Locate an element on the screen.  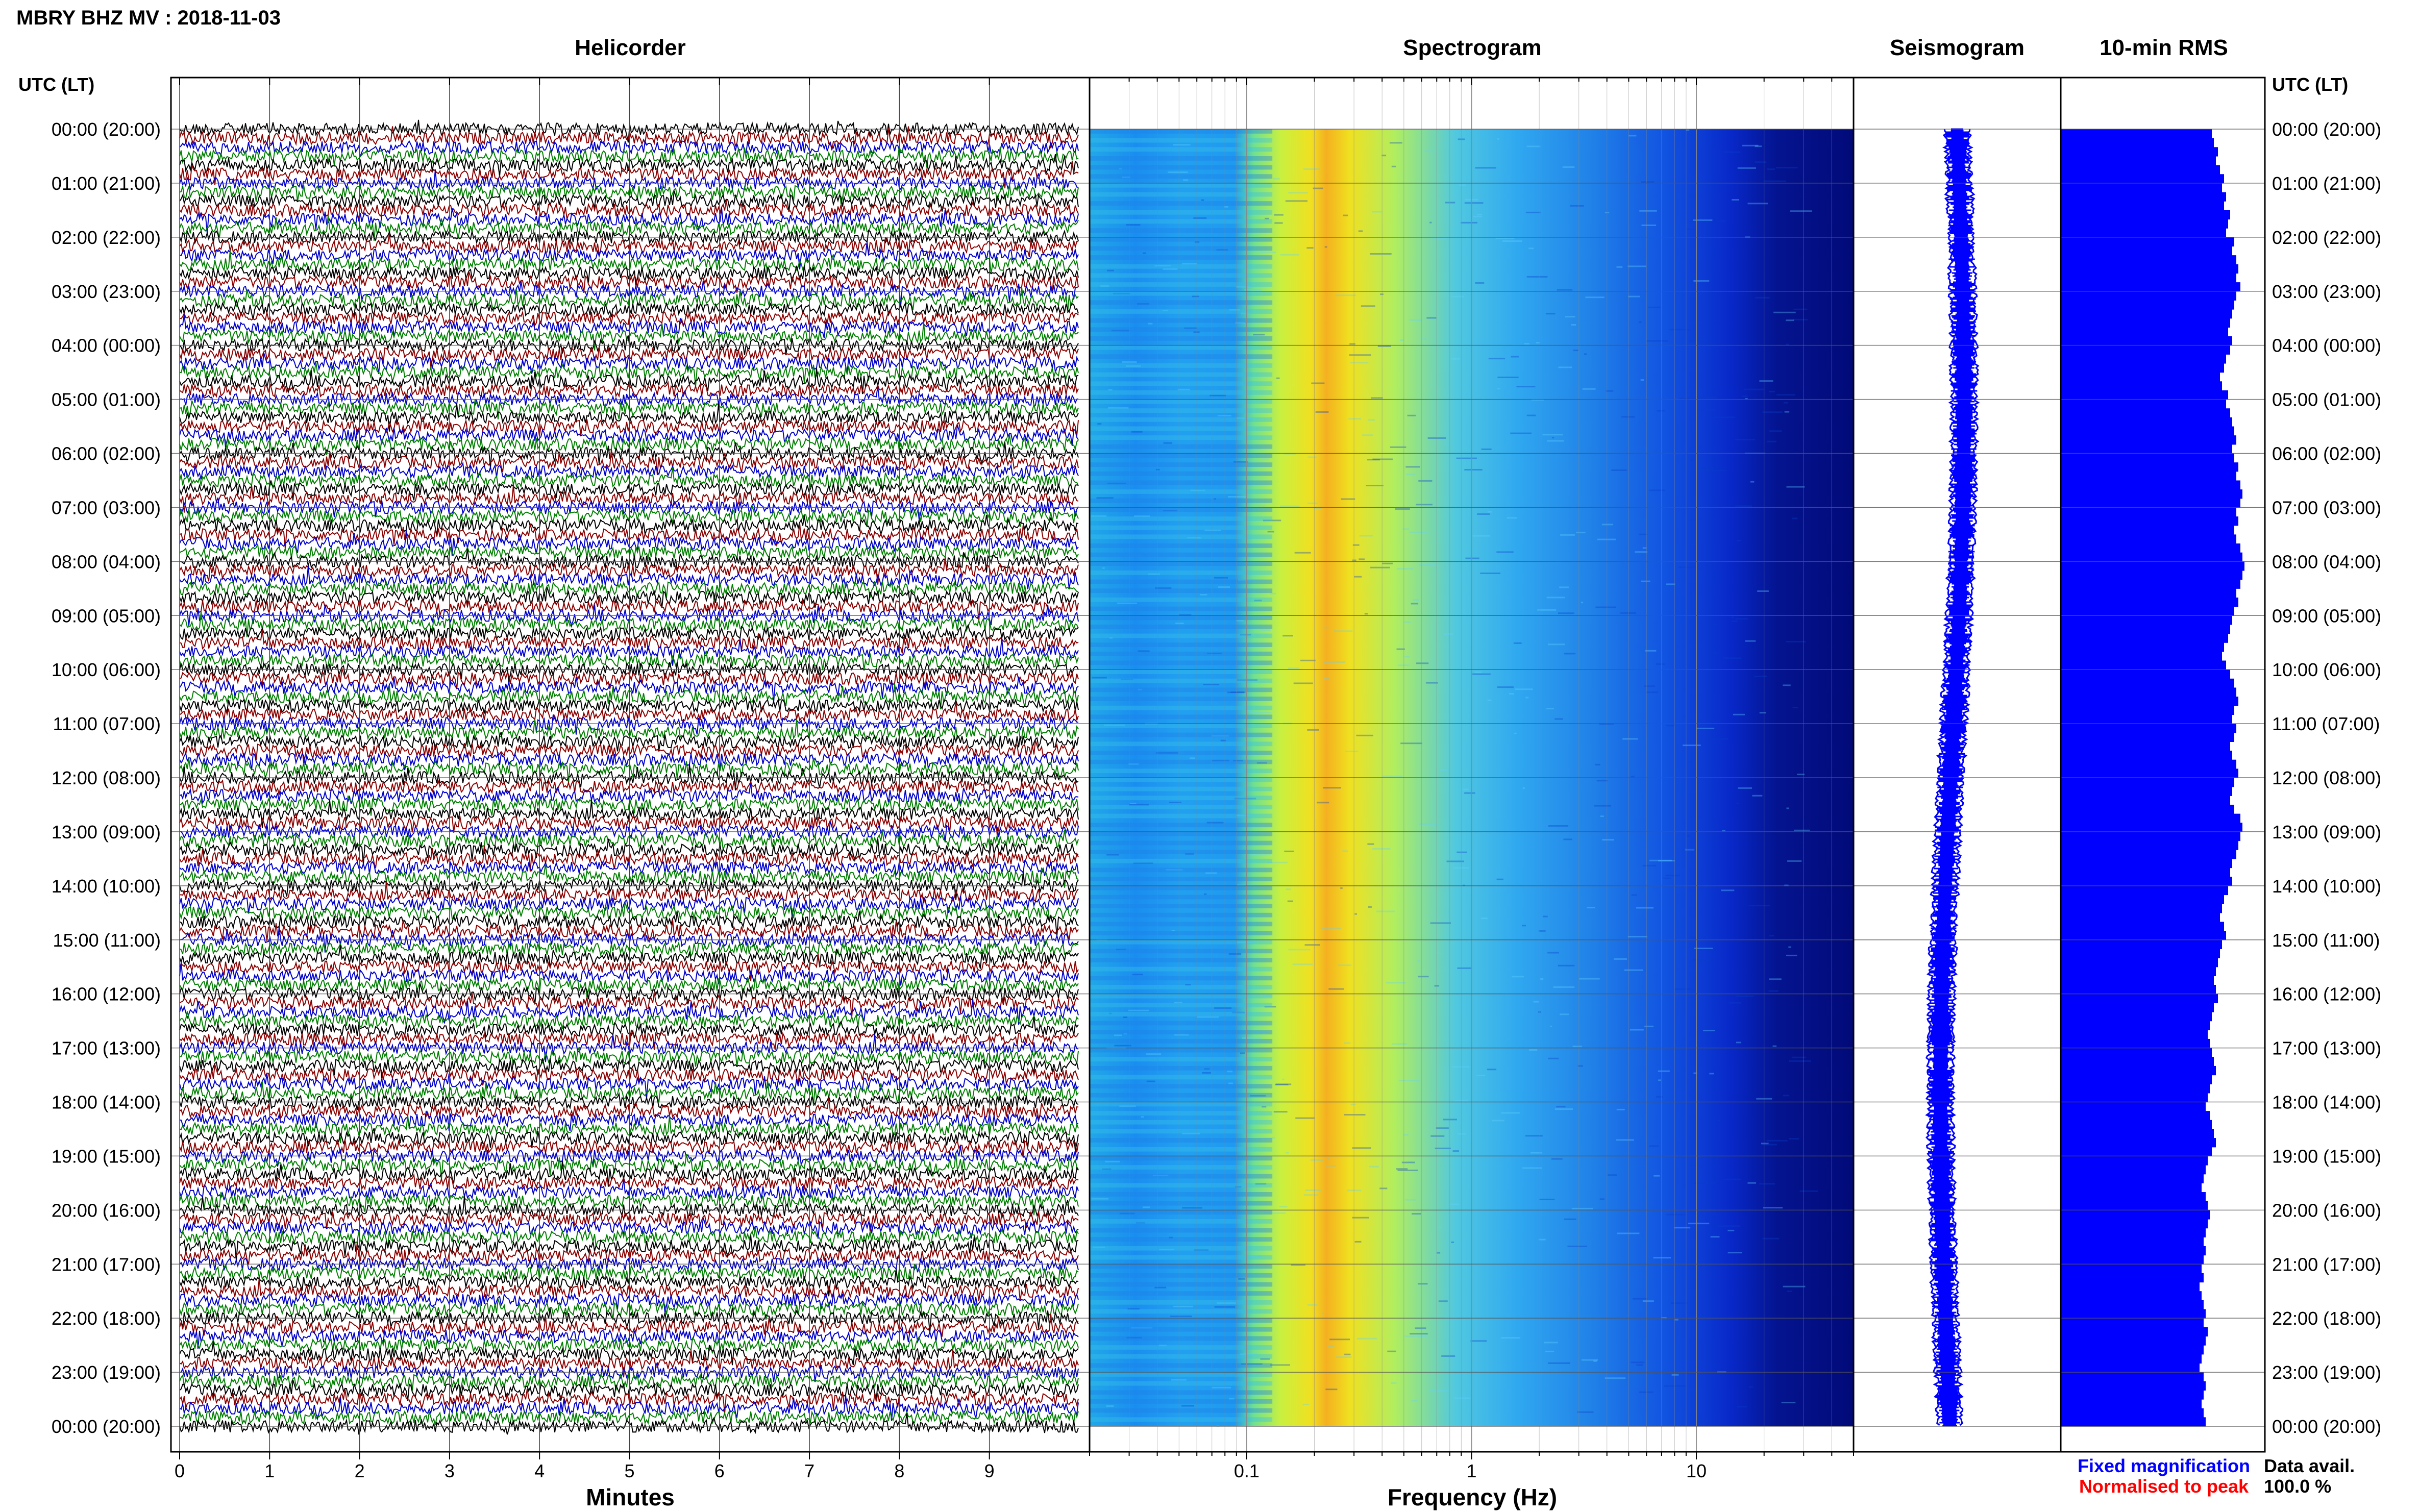
time-label-left: 18:00 (14:00) is located at coordinates (106, 1102).